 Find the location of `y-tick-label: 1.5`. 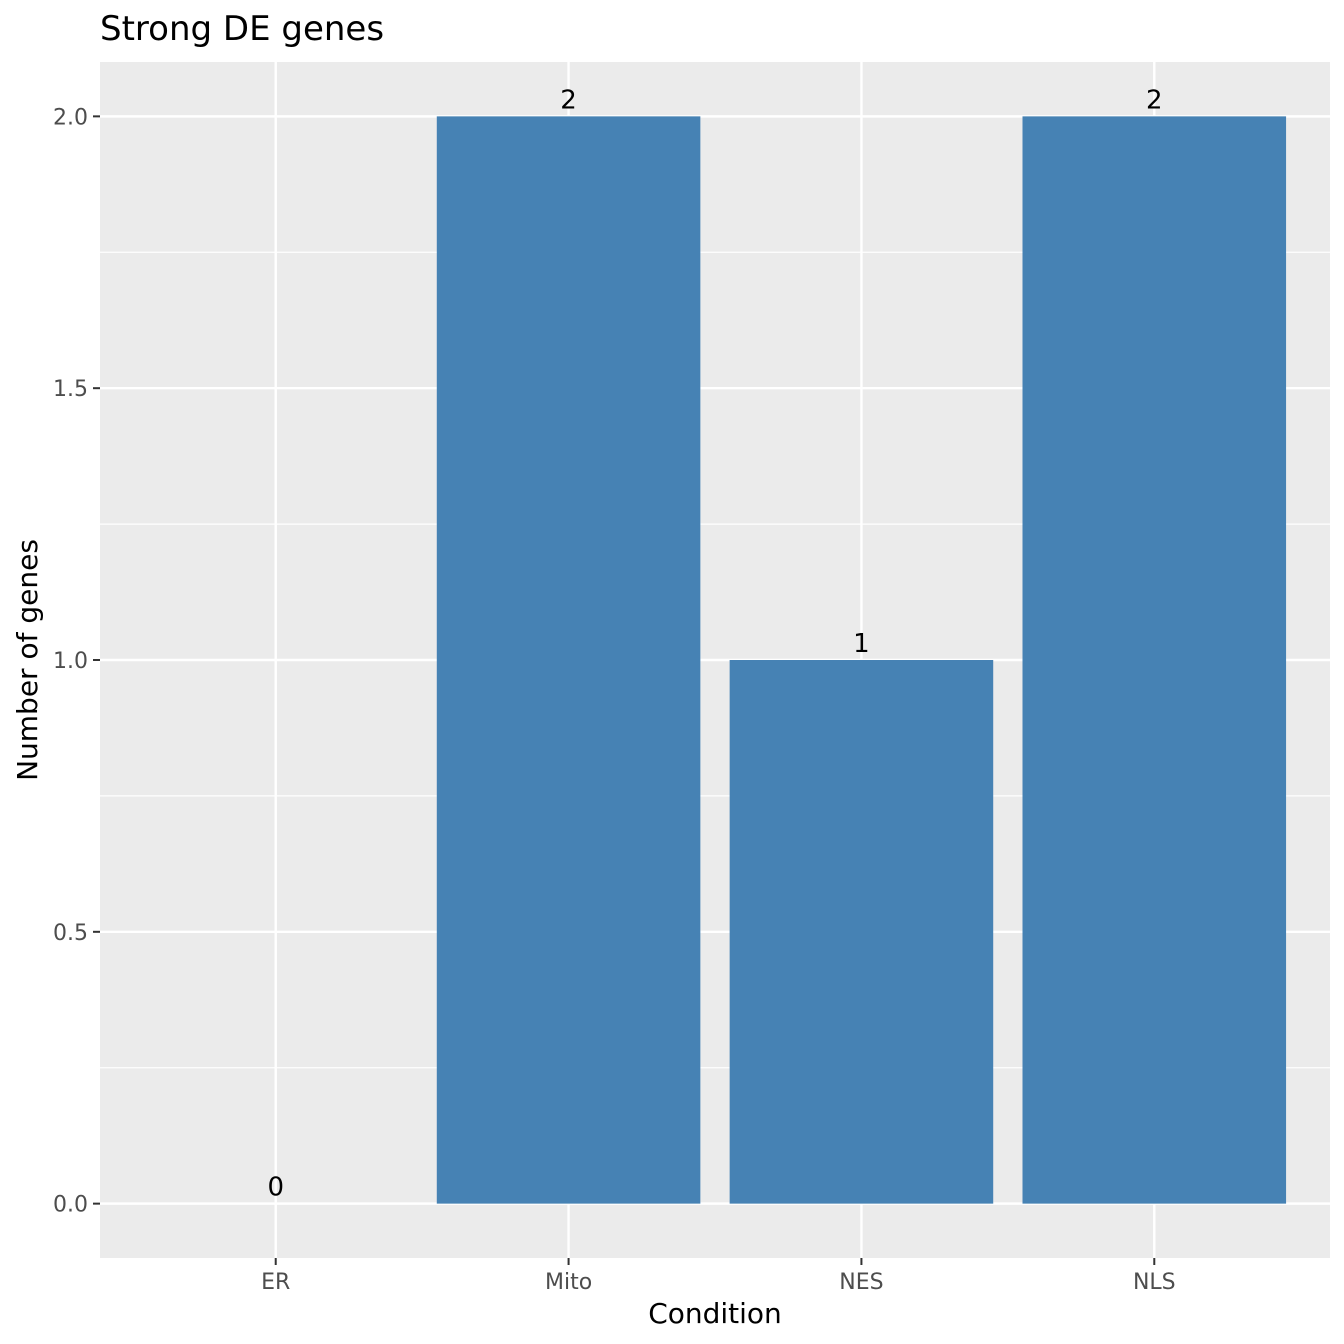

y-tick-label: 1.5 is located at coordinates (70, 389).